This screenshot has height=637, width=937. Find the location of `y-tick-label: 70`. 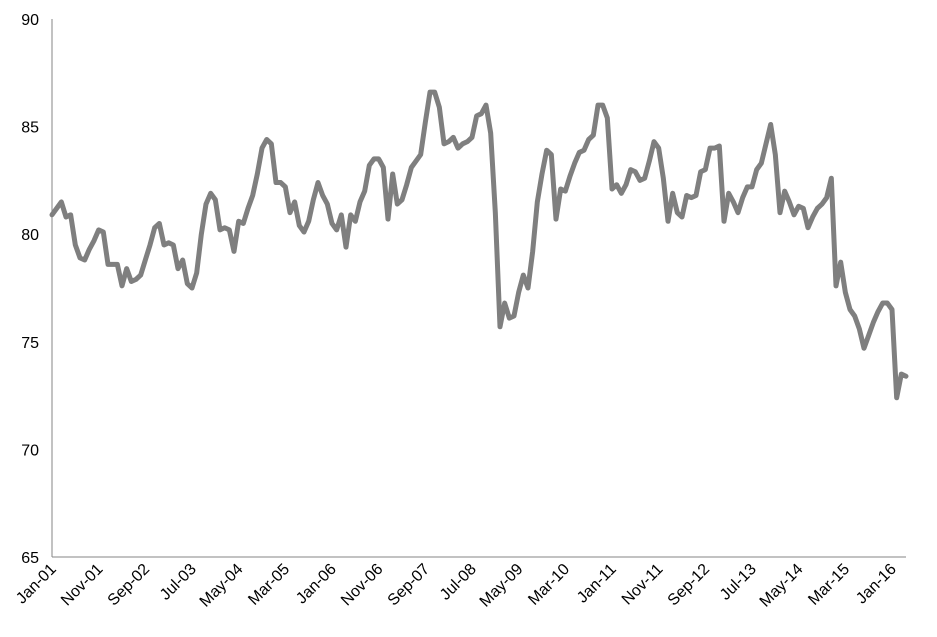

y-tick-label: 70 is located at coordinates (30, 450).